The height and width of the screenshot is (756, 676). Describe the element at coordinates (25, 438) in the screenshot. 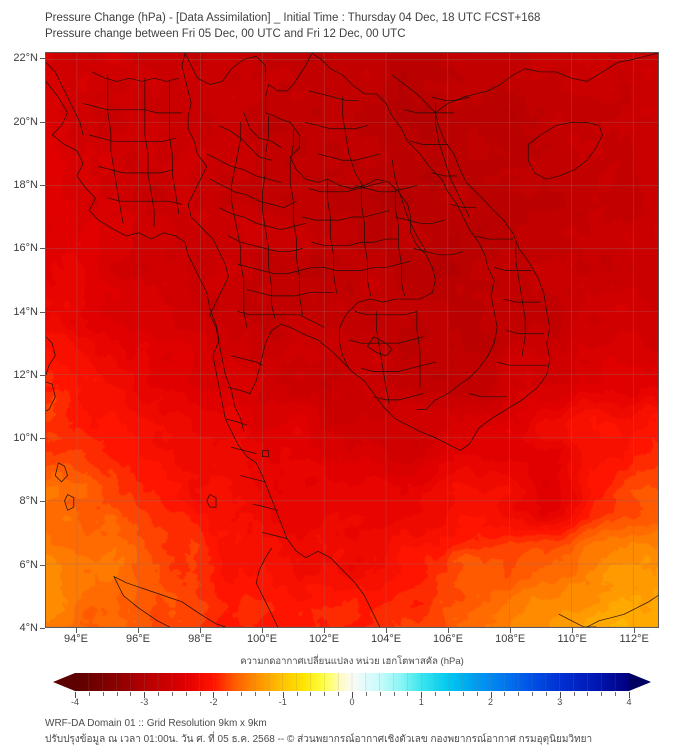

I see `y-tick-label: 10°N` at that location.